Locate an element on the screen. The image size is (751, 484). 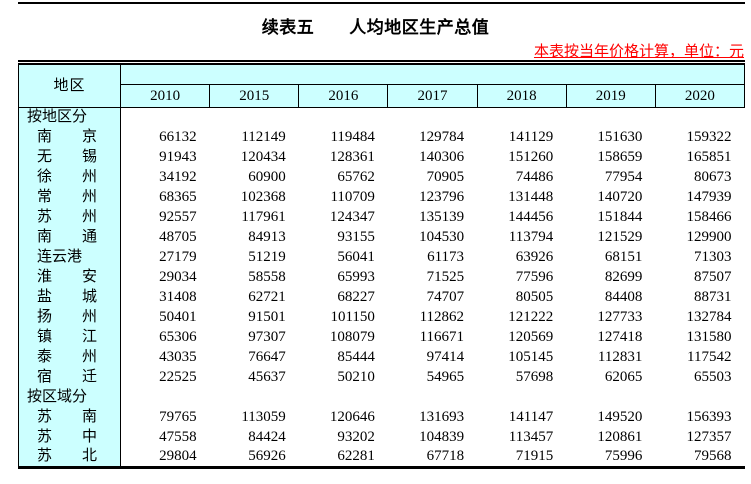
value-cell: 66132 is located at coordinates (178, 137).